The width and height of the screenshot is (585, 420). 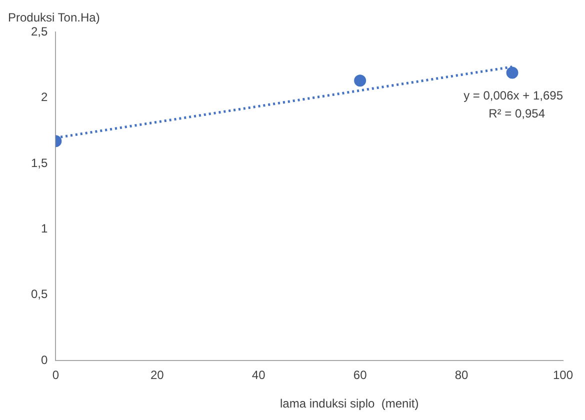 I want to click on x-axis-title: lama induksi siplo (menit), so click(x=349, y=403).